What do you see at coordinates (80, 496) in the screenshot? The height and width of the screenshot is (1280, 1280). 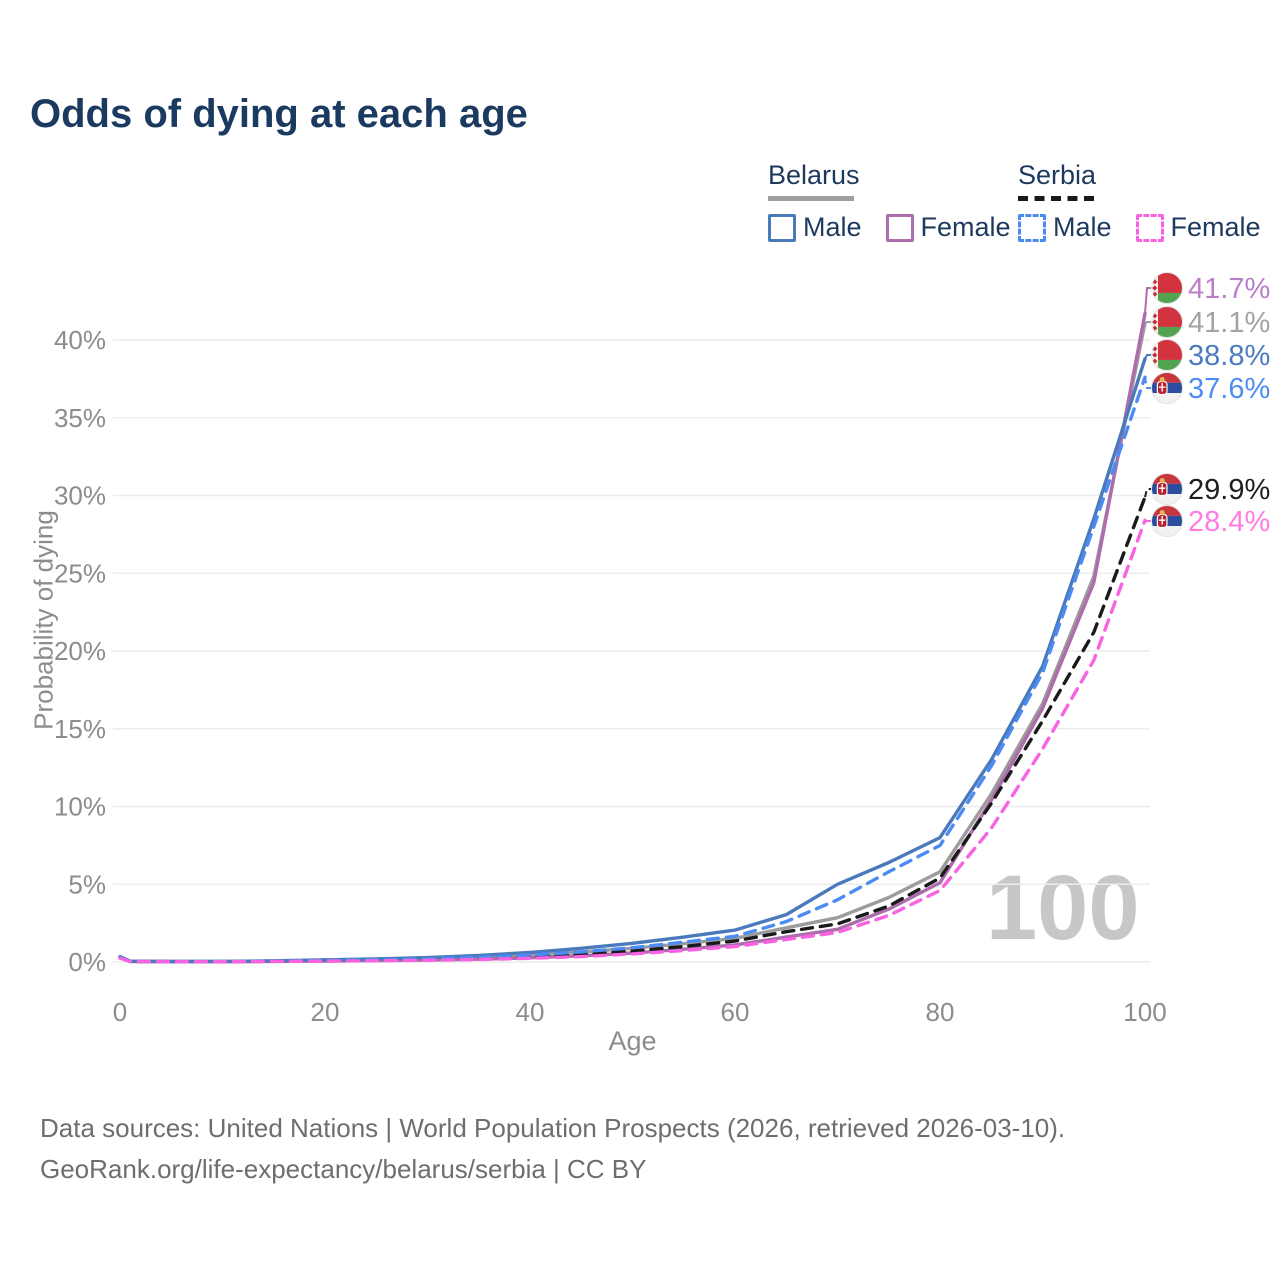 I see `y-tick-label: 30%` at bounding box center [80, 496].